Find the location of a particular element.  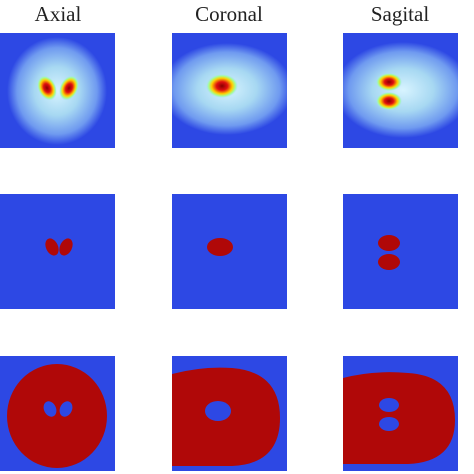

axial-heatmap is located at coordinates (57, 90).